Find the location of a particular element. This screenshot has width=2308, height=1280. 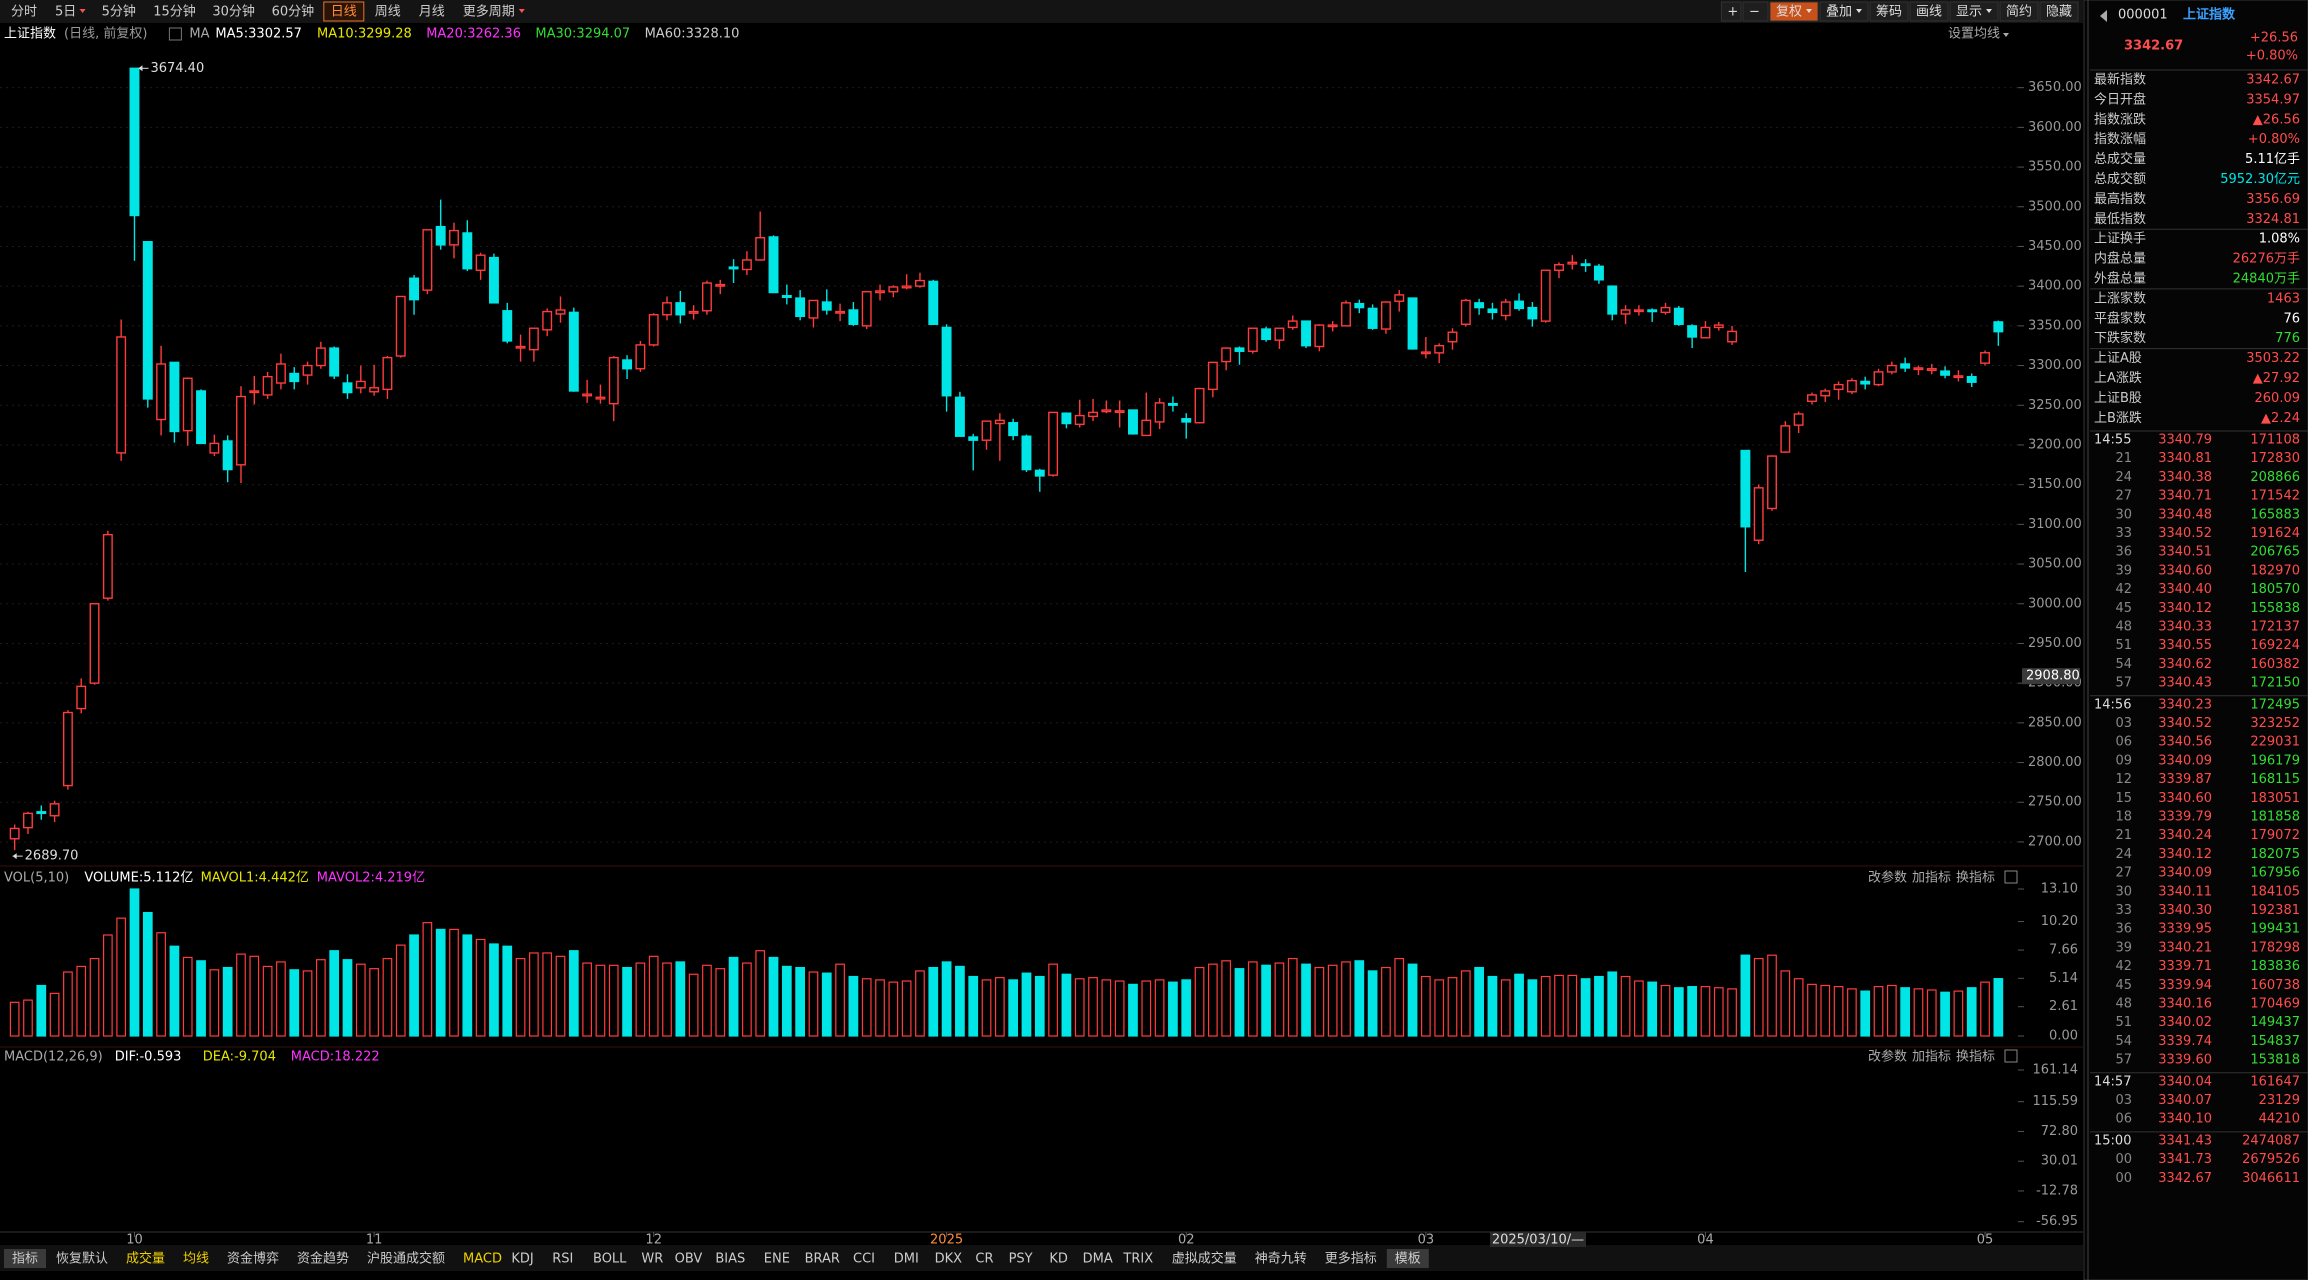

period-tab: 月线 is located at coordinates (432, 12).